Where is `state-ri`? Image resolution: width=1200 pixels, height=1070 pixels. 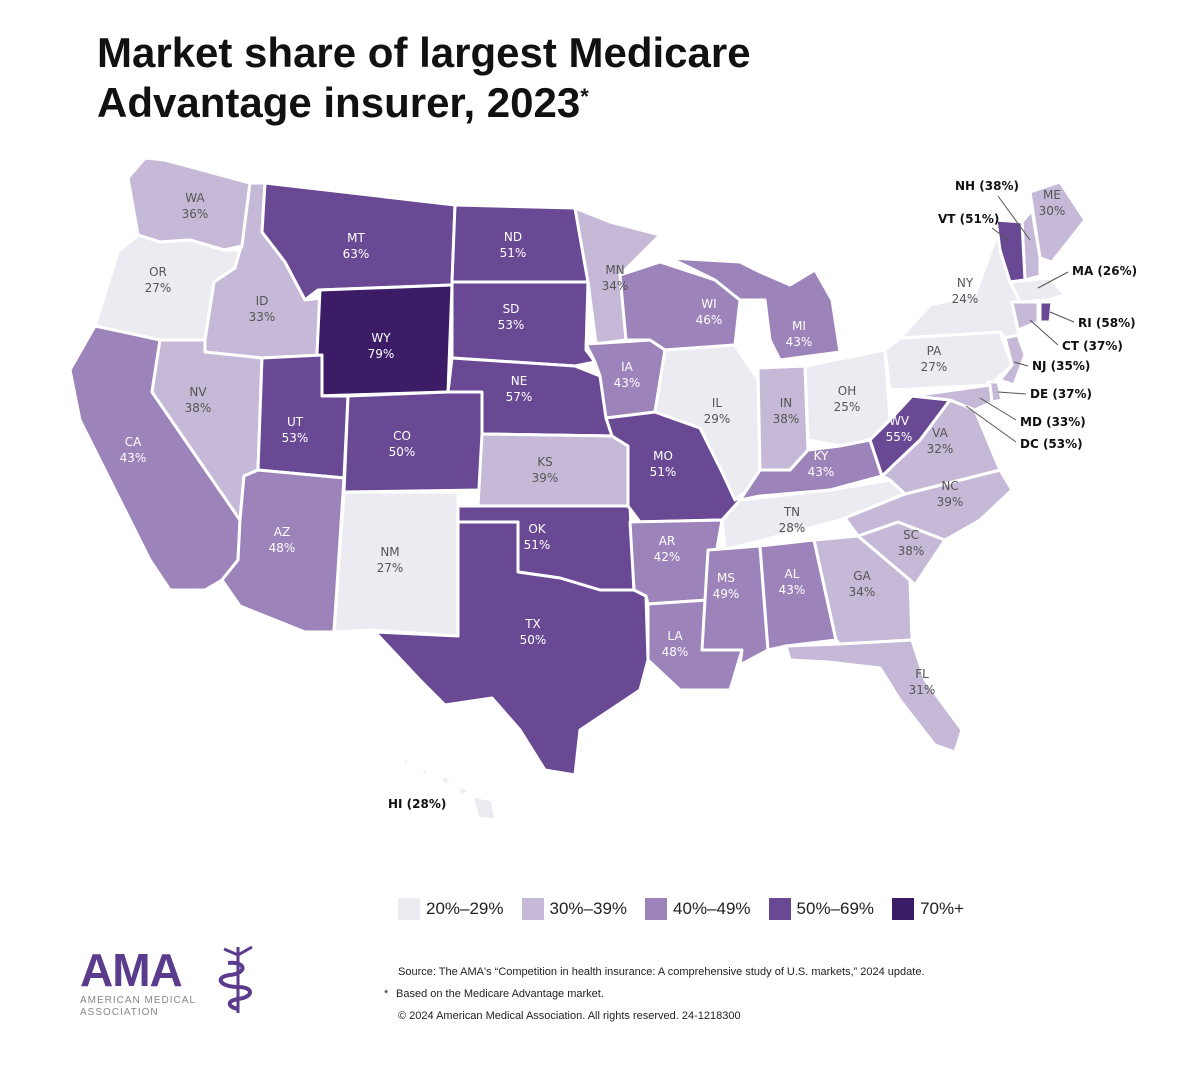 state-ri is located at coordinates (1046, 312).